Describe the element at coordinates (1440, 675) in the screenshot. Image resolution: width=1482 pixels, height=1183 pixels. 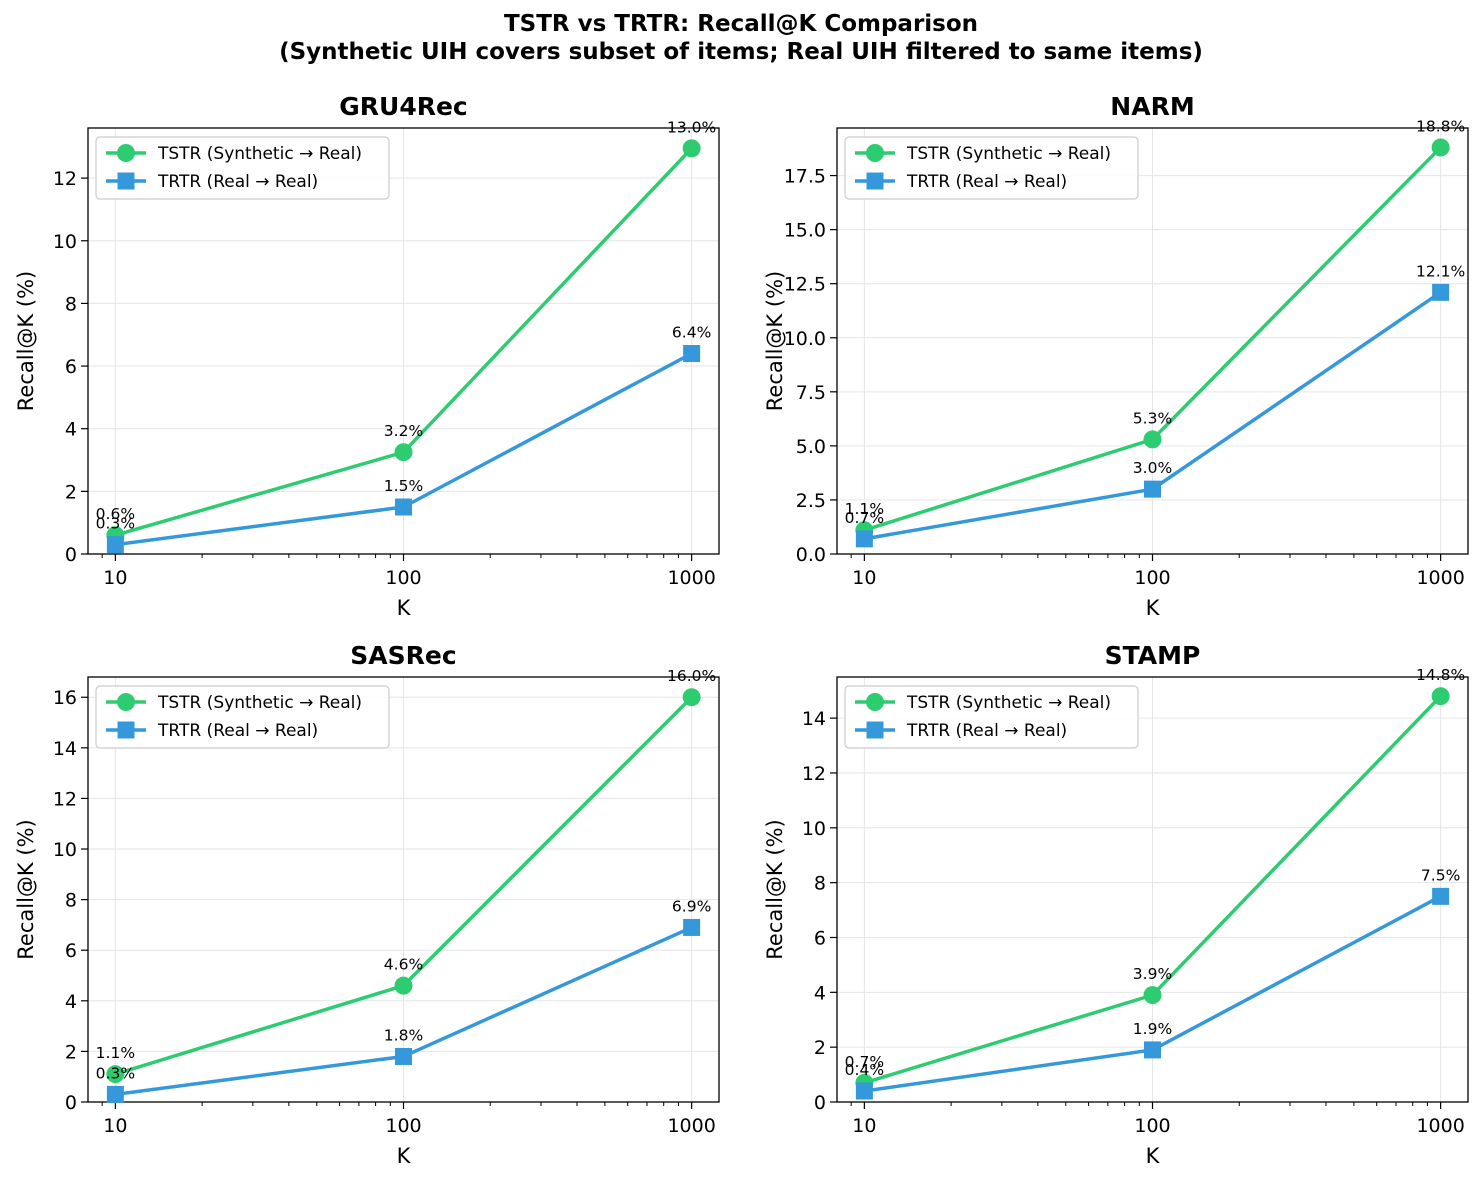
I see `data-label: 14.8%` at that location.